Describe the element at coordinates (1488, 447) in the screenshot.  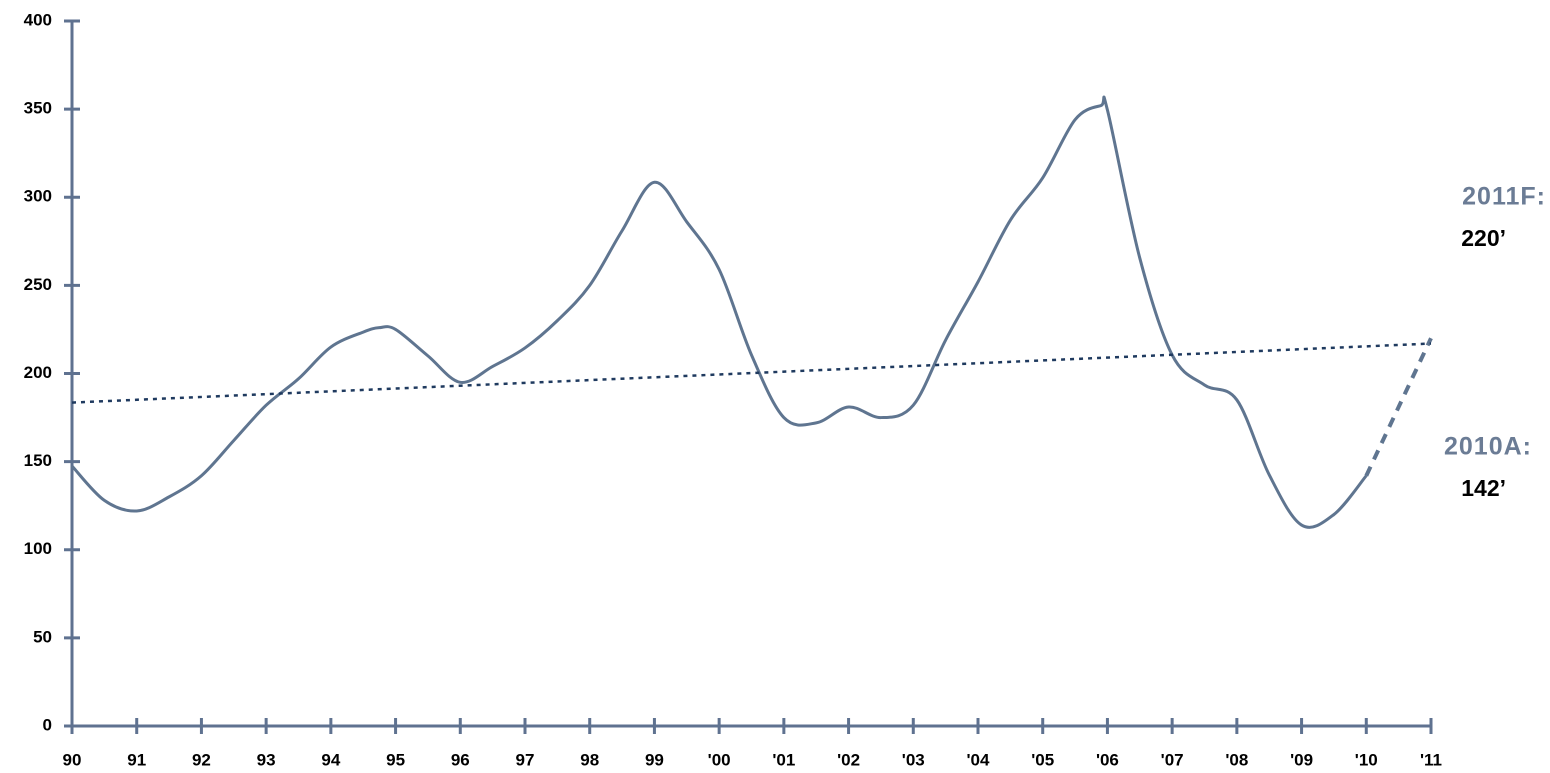
I see `annotation-label: 2010A:` at that location.